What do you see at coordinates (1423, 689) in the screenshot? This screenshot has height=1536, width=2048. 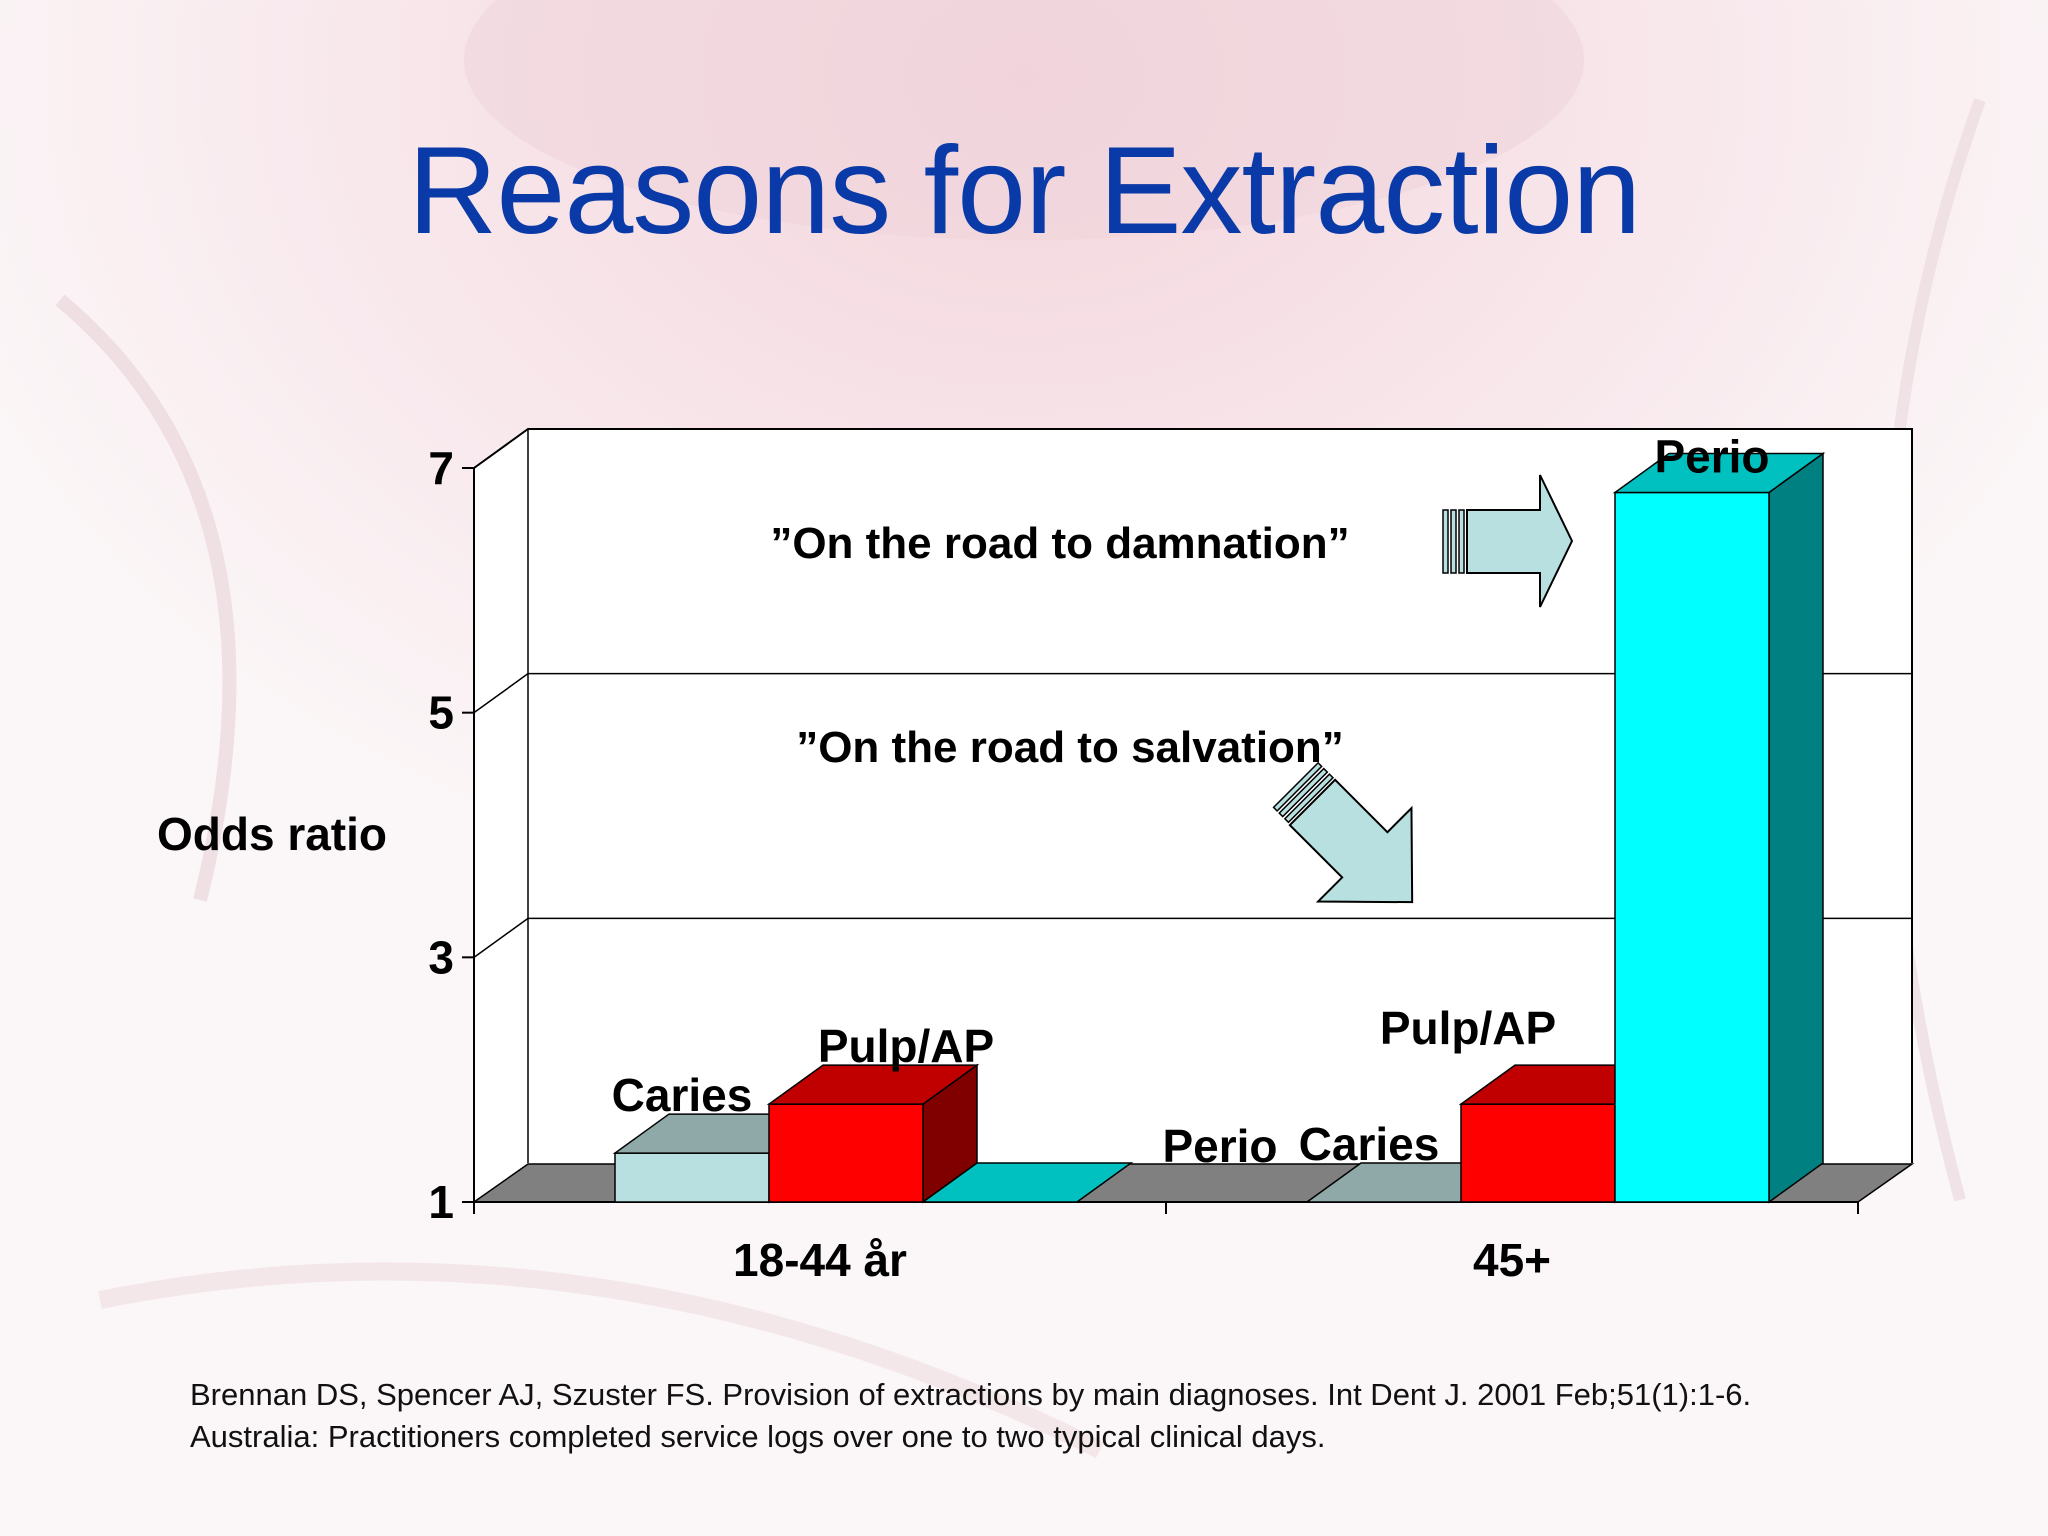 I see `annotation-arrows` at bounding box center [1423, 689].